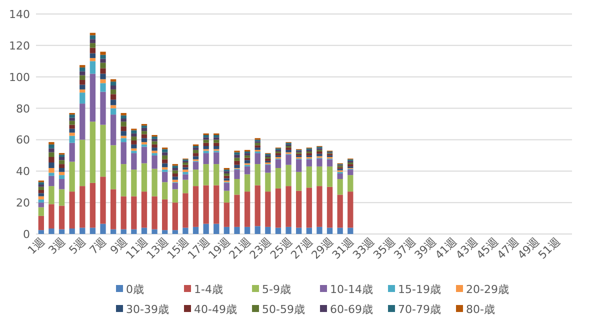 The image size is (600, 327). What do you see at coordinates (480, 309) in the screenshot?
I see `legend-label: 80-歳` at bounding box center [480, 309].